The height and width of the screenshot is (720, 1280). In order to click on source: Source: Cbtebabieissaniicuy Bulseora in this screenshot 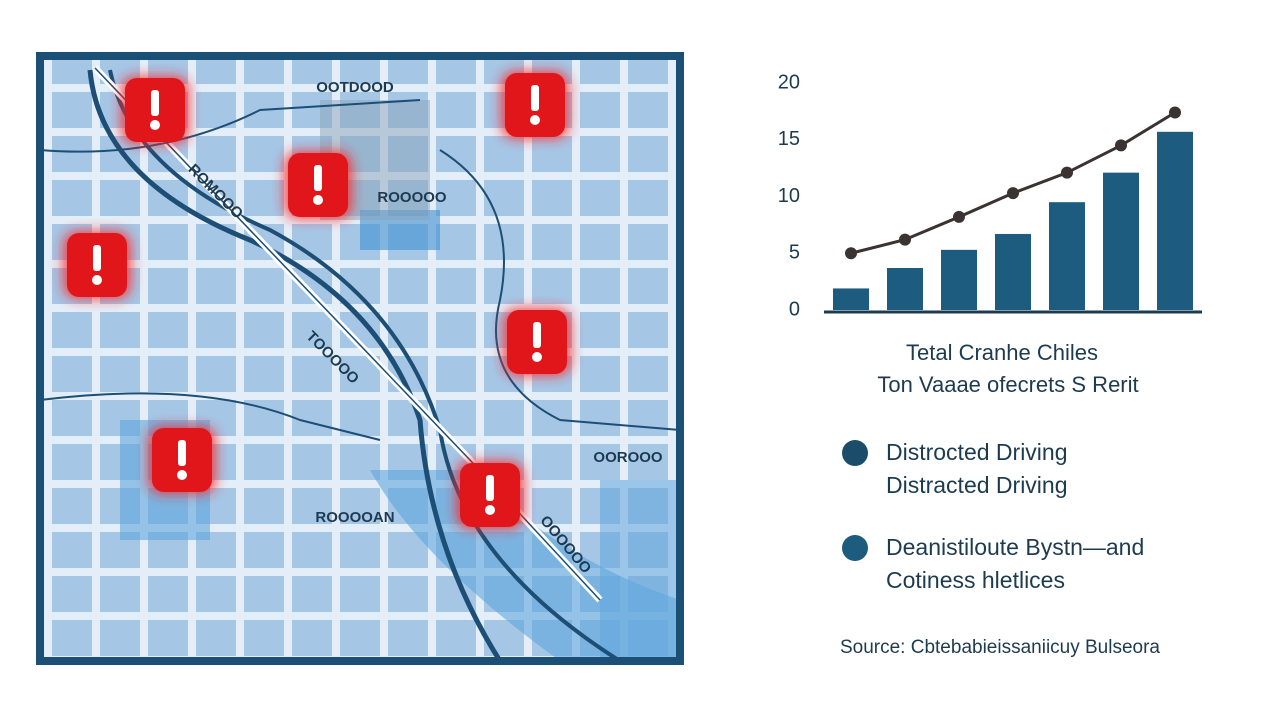, I will do `click(1000, 647)`.